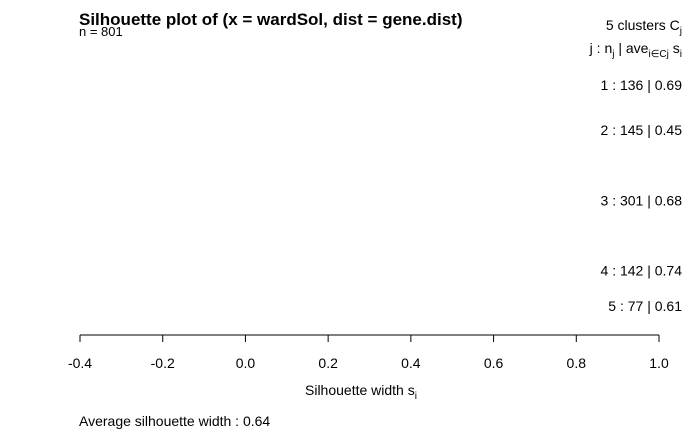 Image resolution: width=700 pixels, height=432 pixels. What do you see at coordinates (101, 31) in the screenshot?
I see `n-label: n = 801` at bounding box center [101, 31].